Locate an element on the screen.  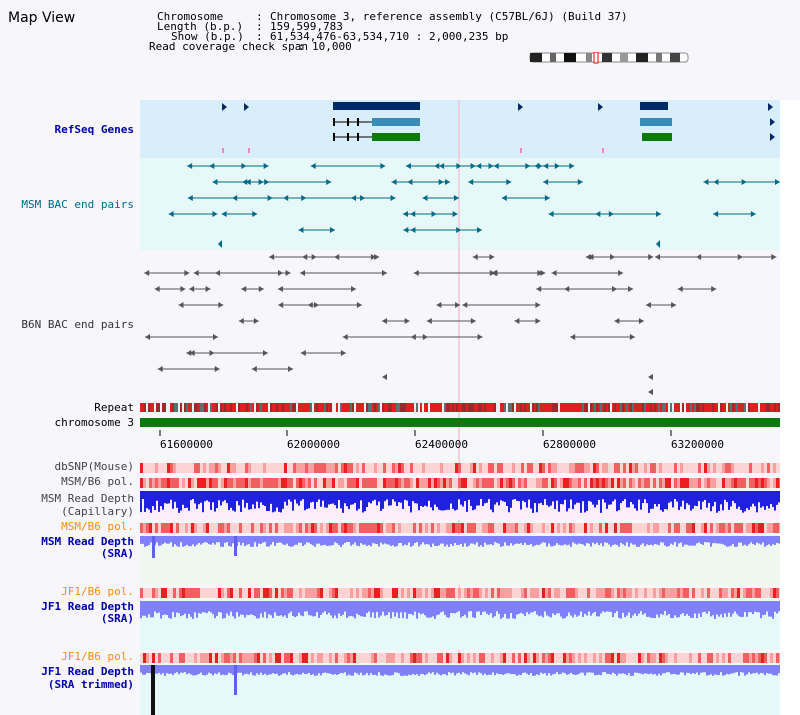
refseq-gene is located at coordinates (656, 122).